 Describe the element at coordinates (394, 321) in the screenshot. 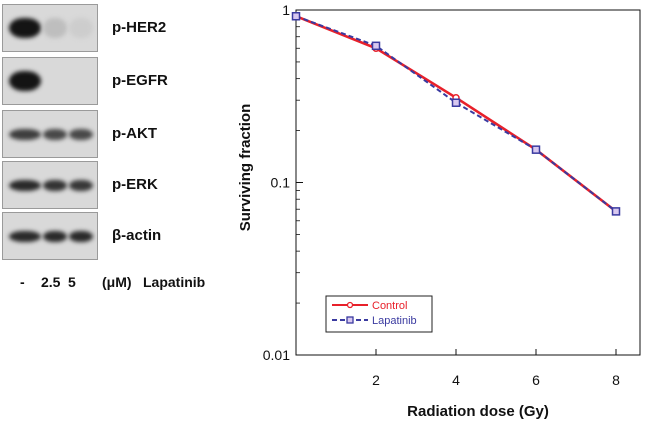

I see `legend-label: Lapatinib` at that location.